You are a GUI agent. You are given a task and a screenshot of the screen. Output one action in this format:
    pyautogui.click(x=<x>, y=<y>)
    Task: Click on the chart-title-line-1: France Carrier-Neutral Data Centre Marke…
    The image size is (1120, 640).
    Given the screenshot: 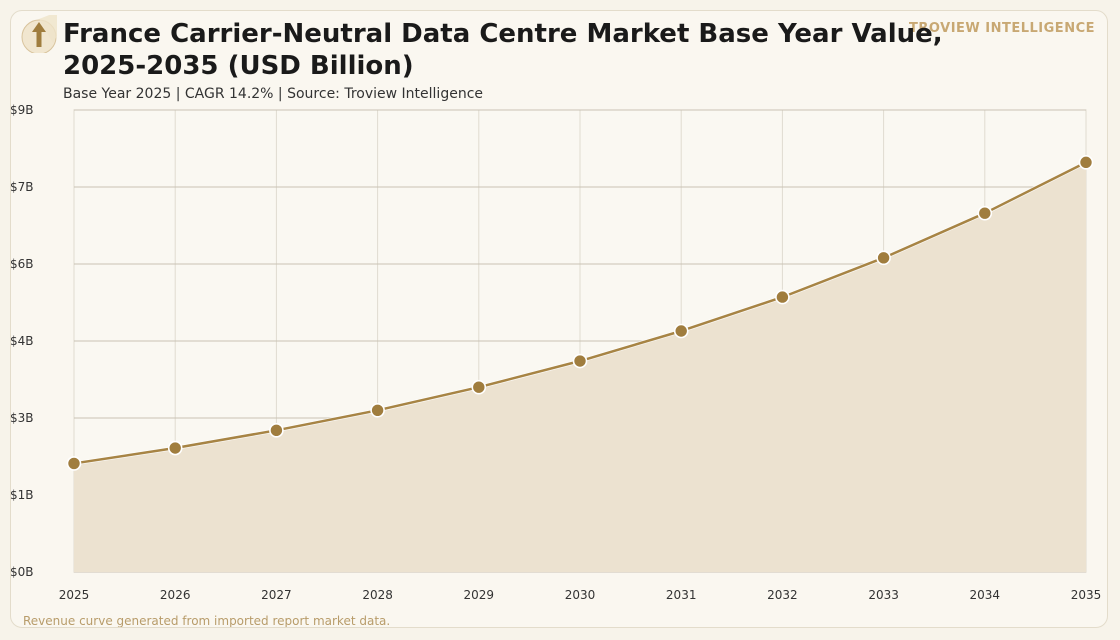 What is the action you would take?
    pyautogui.click(x=503, y=34)
    